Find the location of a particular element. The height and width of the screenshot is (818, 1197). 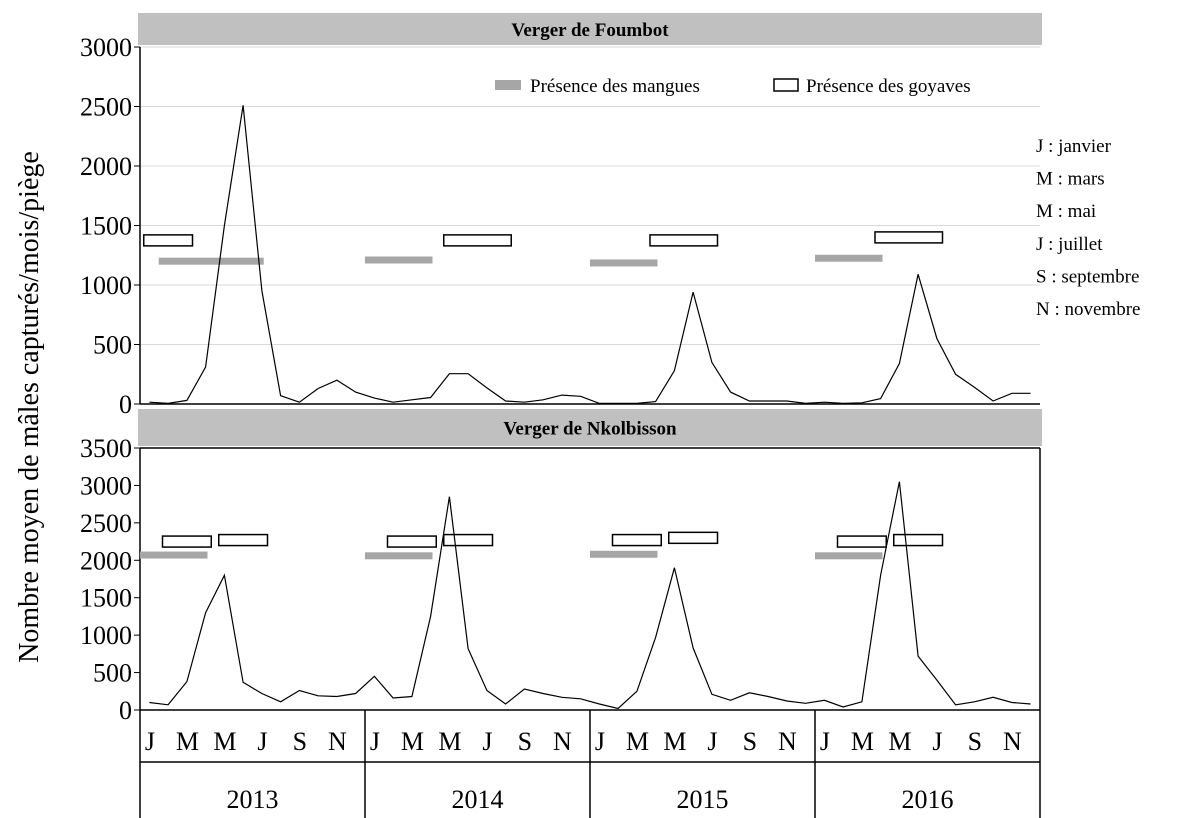

legend-mango-swatch is located at coordinates (508, 85).